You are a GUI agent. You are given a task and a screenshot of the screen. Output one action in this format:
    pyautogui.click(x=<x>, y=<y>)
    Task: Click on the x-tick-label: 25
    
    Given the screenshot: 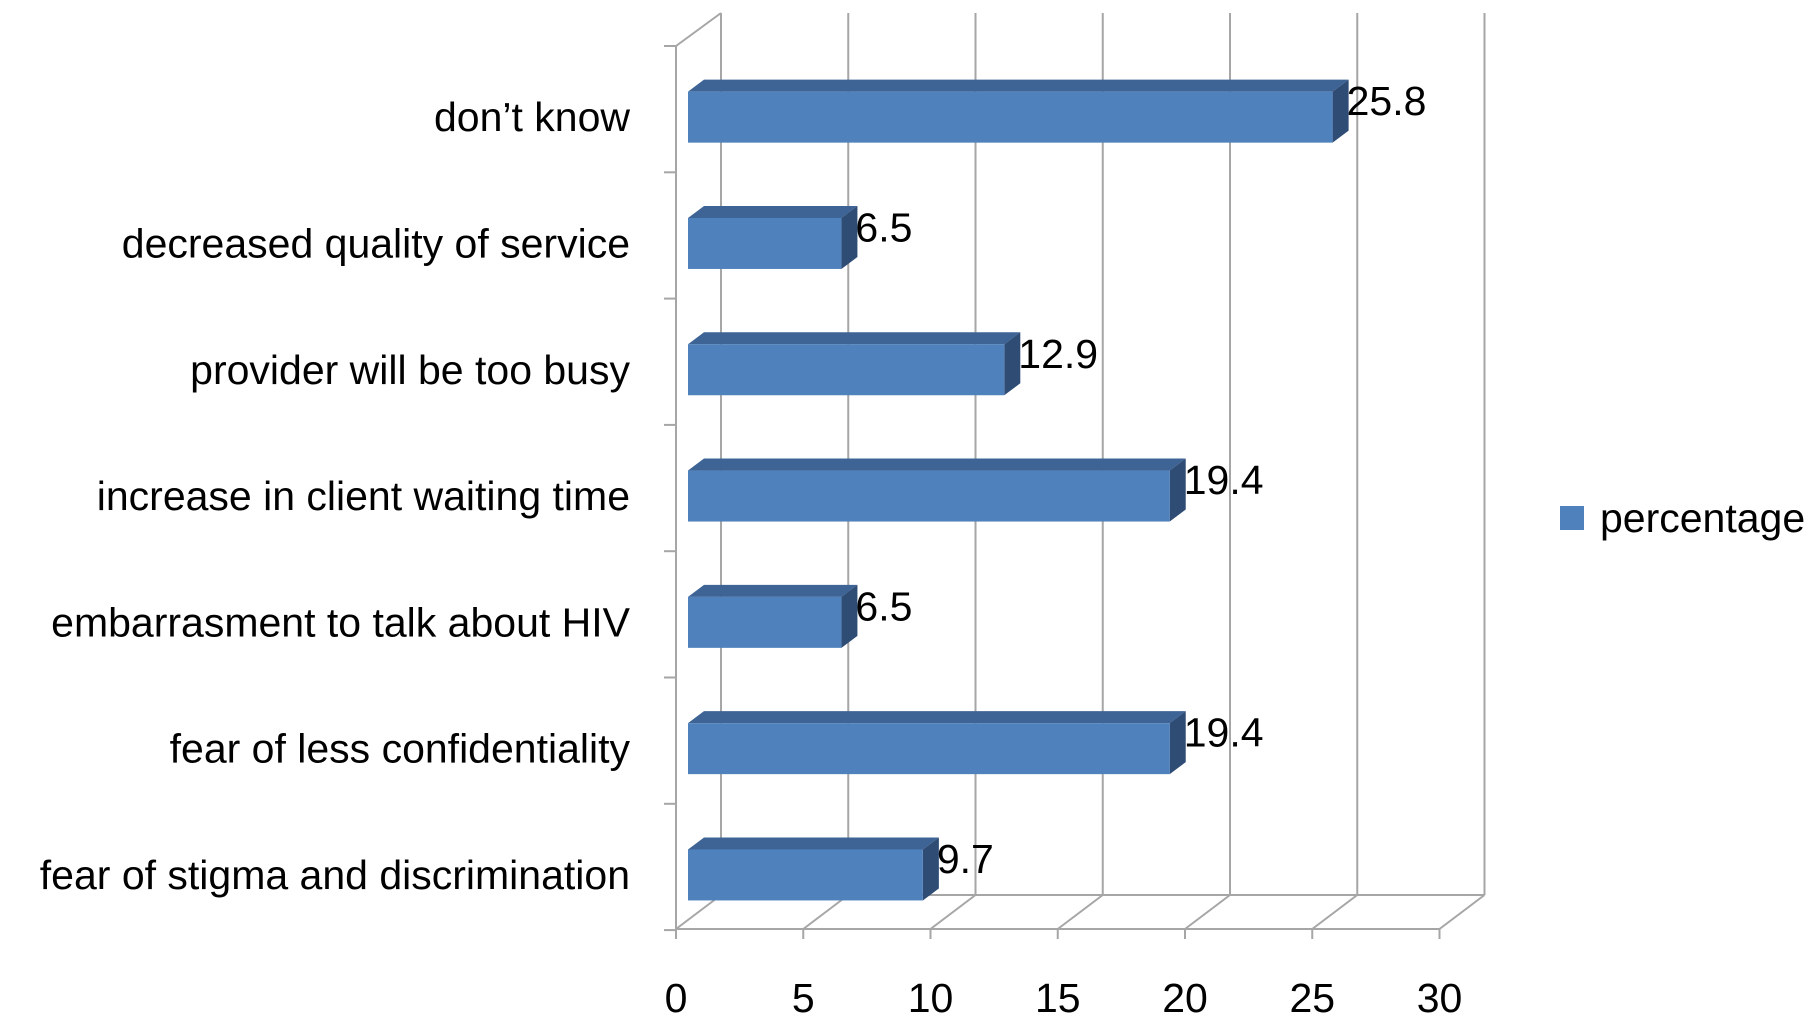 What is the action you would take?
    pyautogui.click(x=1312, y=997)
    